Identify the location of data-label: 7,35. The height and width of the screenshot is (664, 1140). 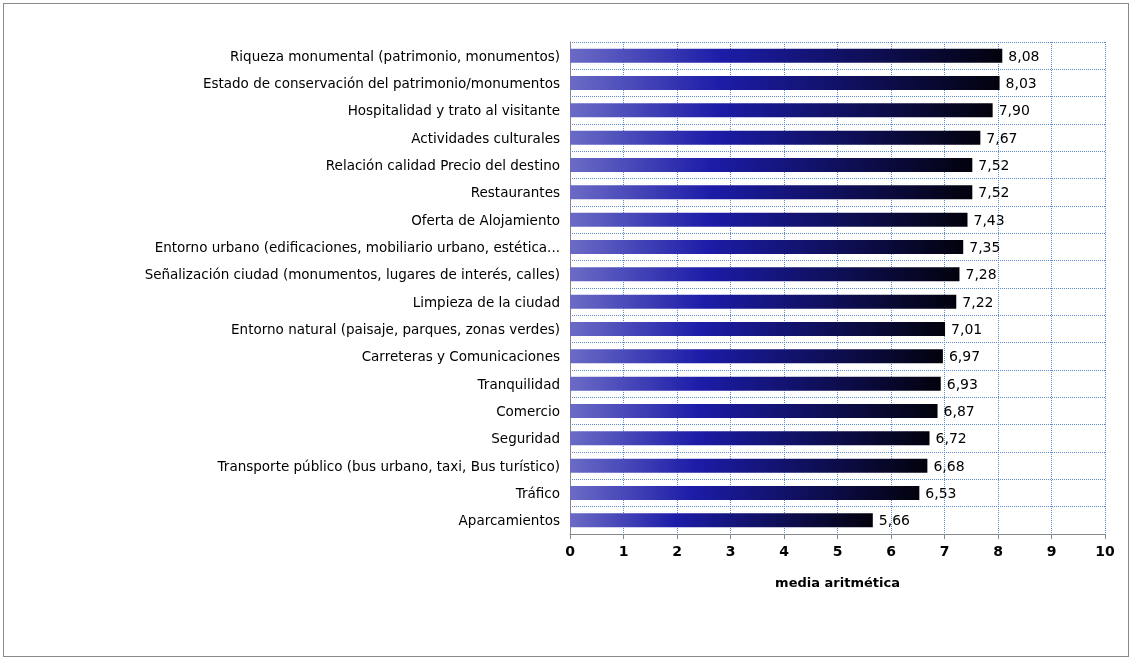
(985, 247).